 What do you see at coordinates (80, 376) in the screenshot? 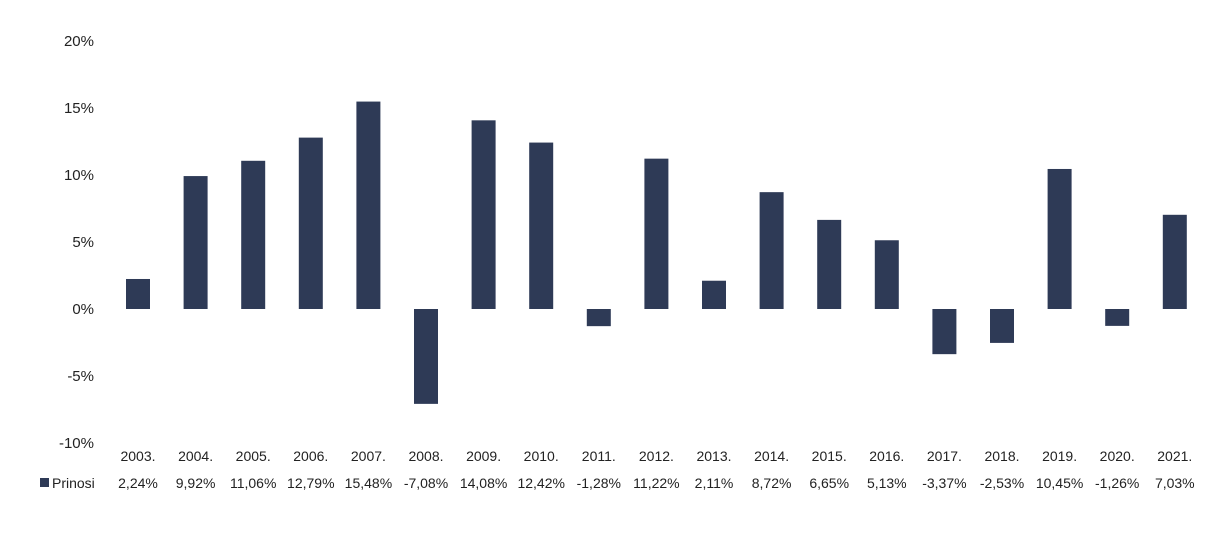
I see `y-tick-label: -5%` at bounding box center [80, 376].